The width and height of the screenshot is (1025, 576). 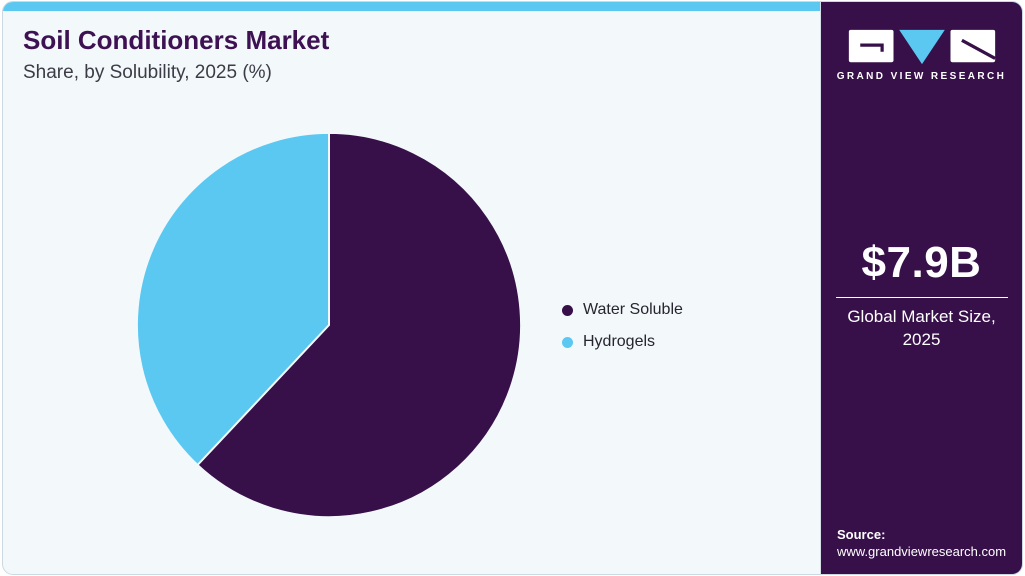 I want to click on market-size-block: $7.9B Global Market Size, 2025, so click(x=921, y=295).